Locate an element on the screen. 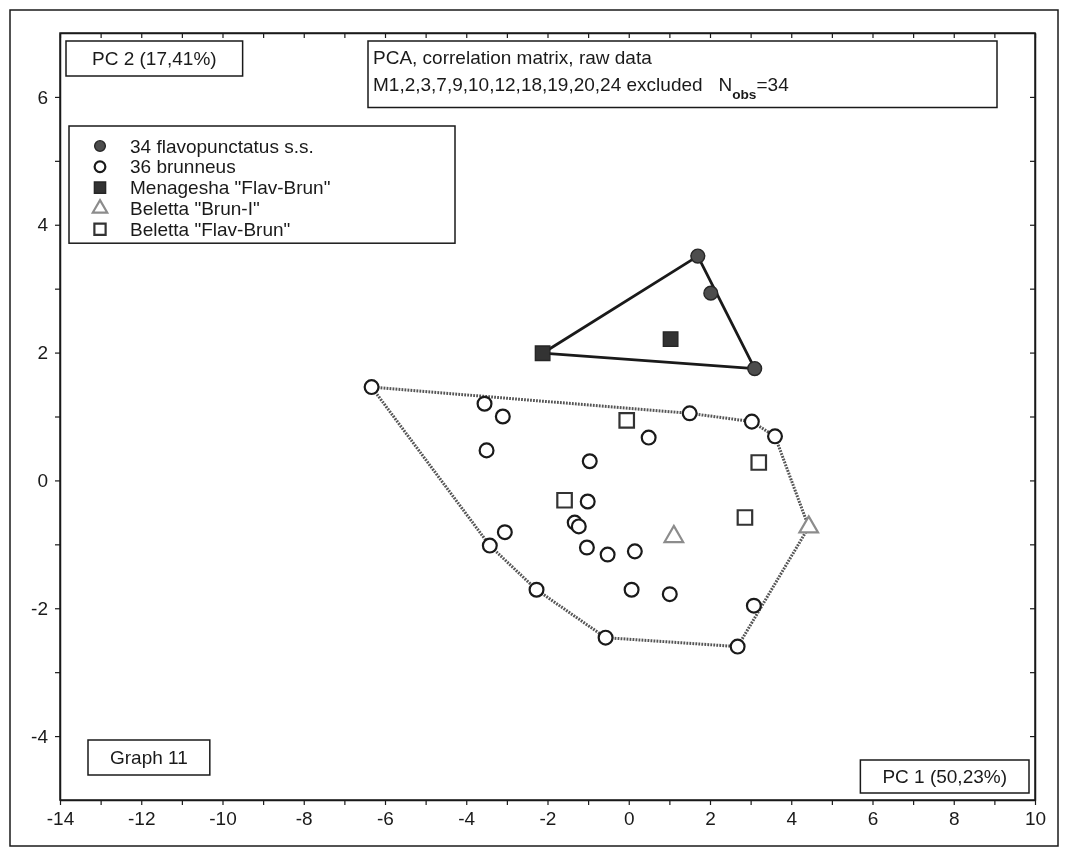 The image size is (1065, 849). legend-label: Beletta "Brun-I" is located at coordinates (195, 209).